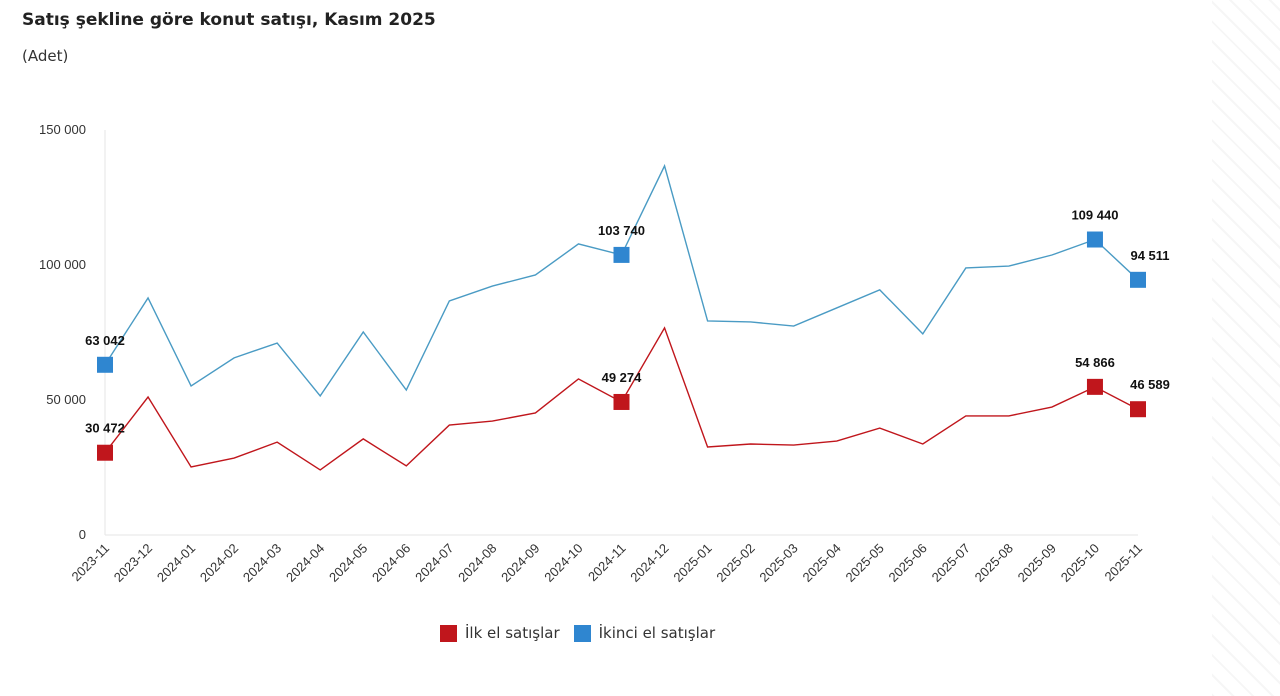 The width and height of the screenshot is (1280, 696). I want to click on x-tick-label: 2023-11, so click(90, 563).